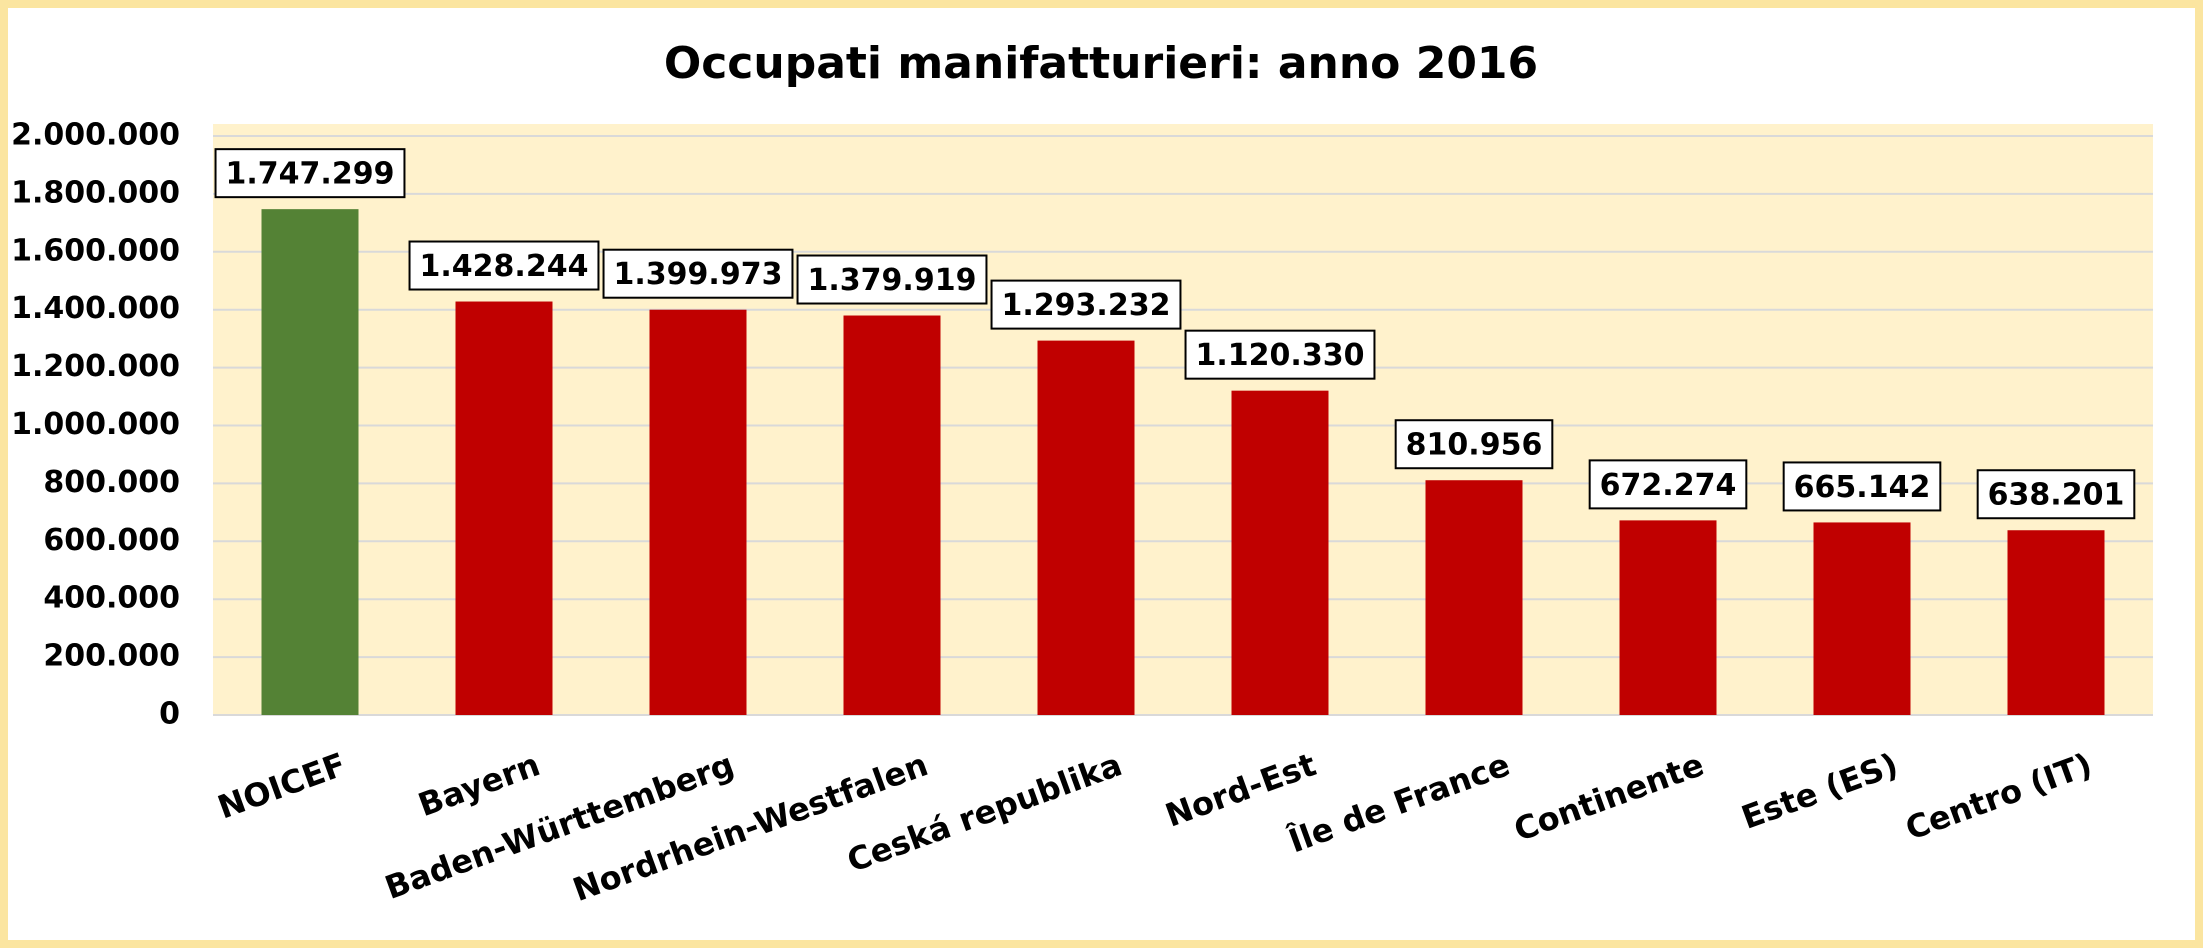 This screenshot has height=948, width=2203. I want to click on y-tick-label: 1.800.000, so click(95, 192).